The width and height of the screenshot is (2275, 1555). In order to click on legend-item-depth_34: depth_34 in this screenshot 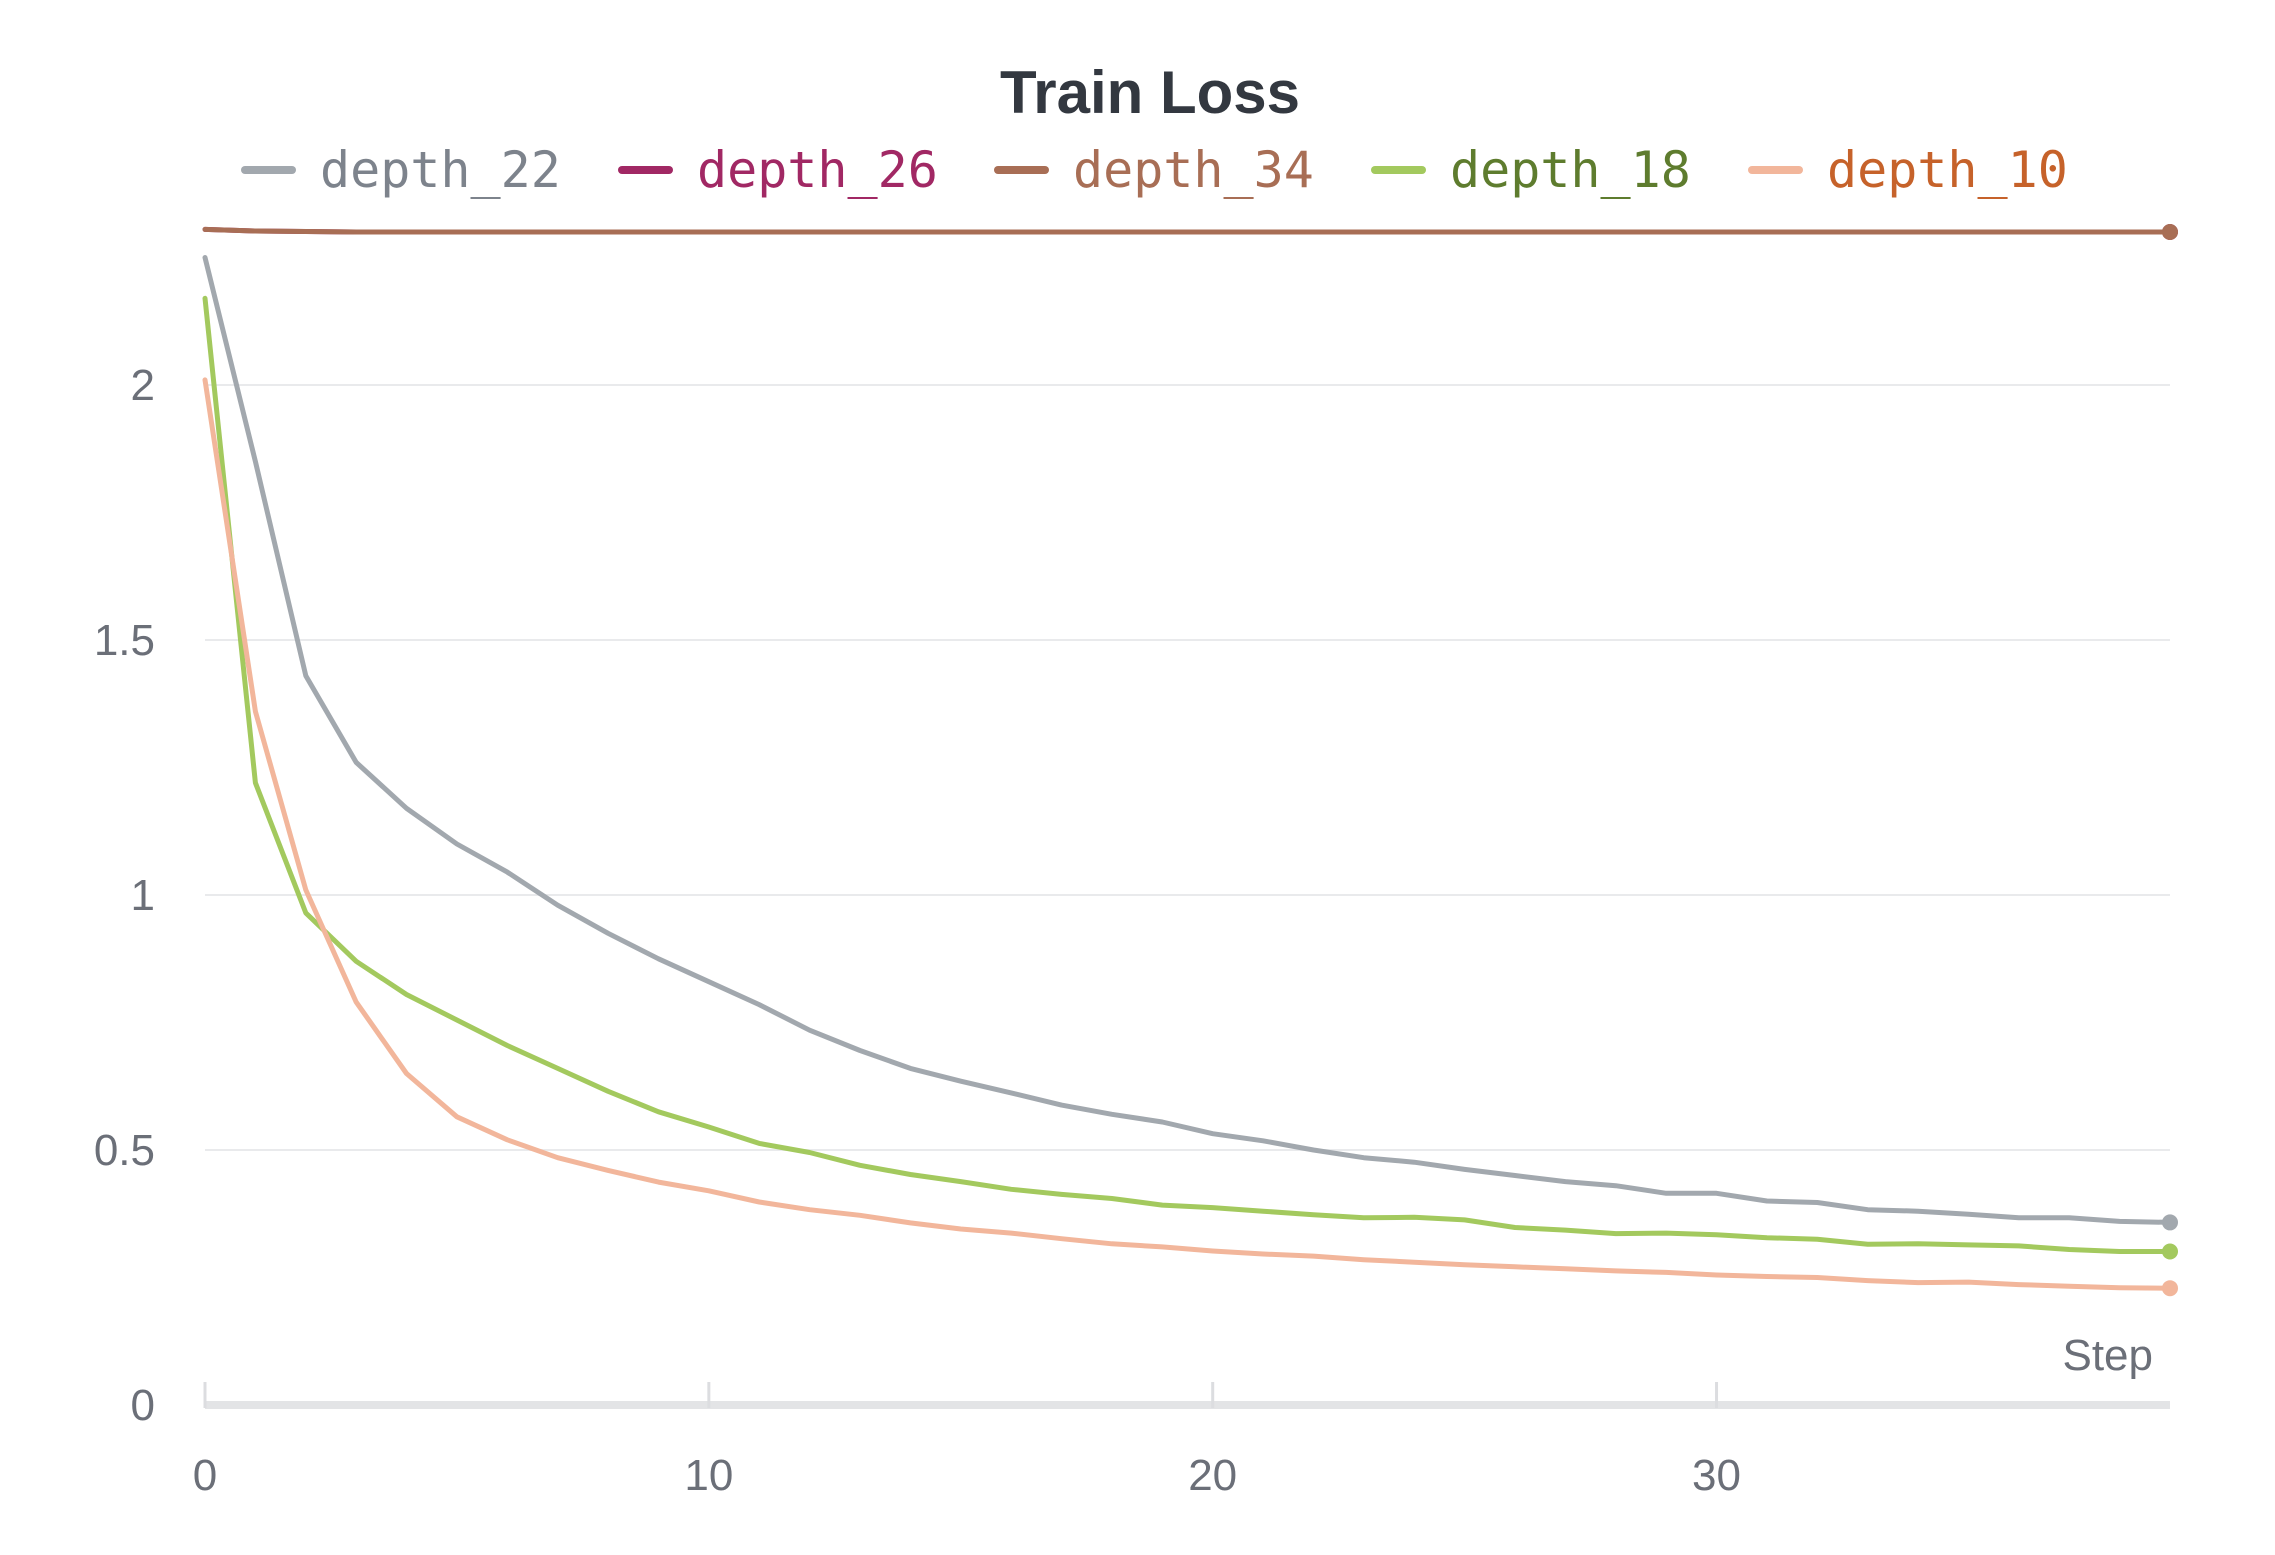, I will do `click(1154, 170)`.